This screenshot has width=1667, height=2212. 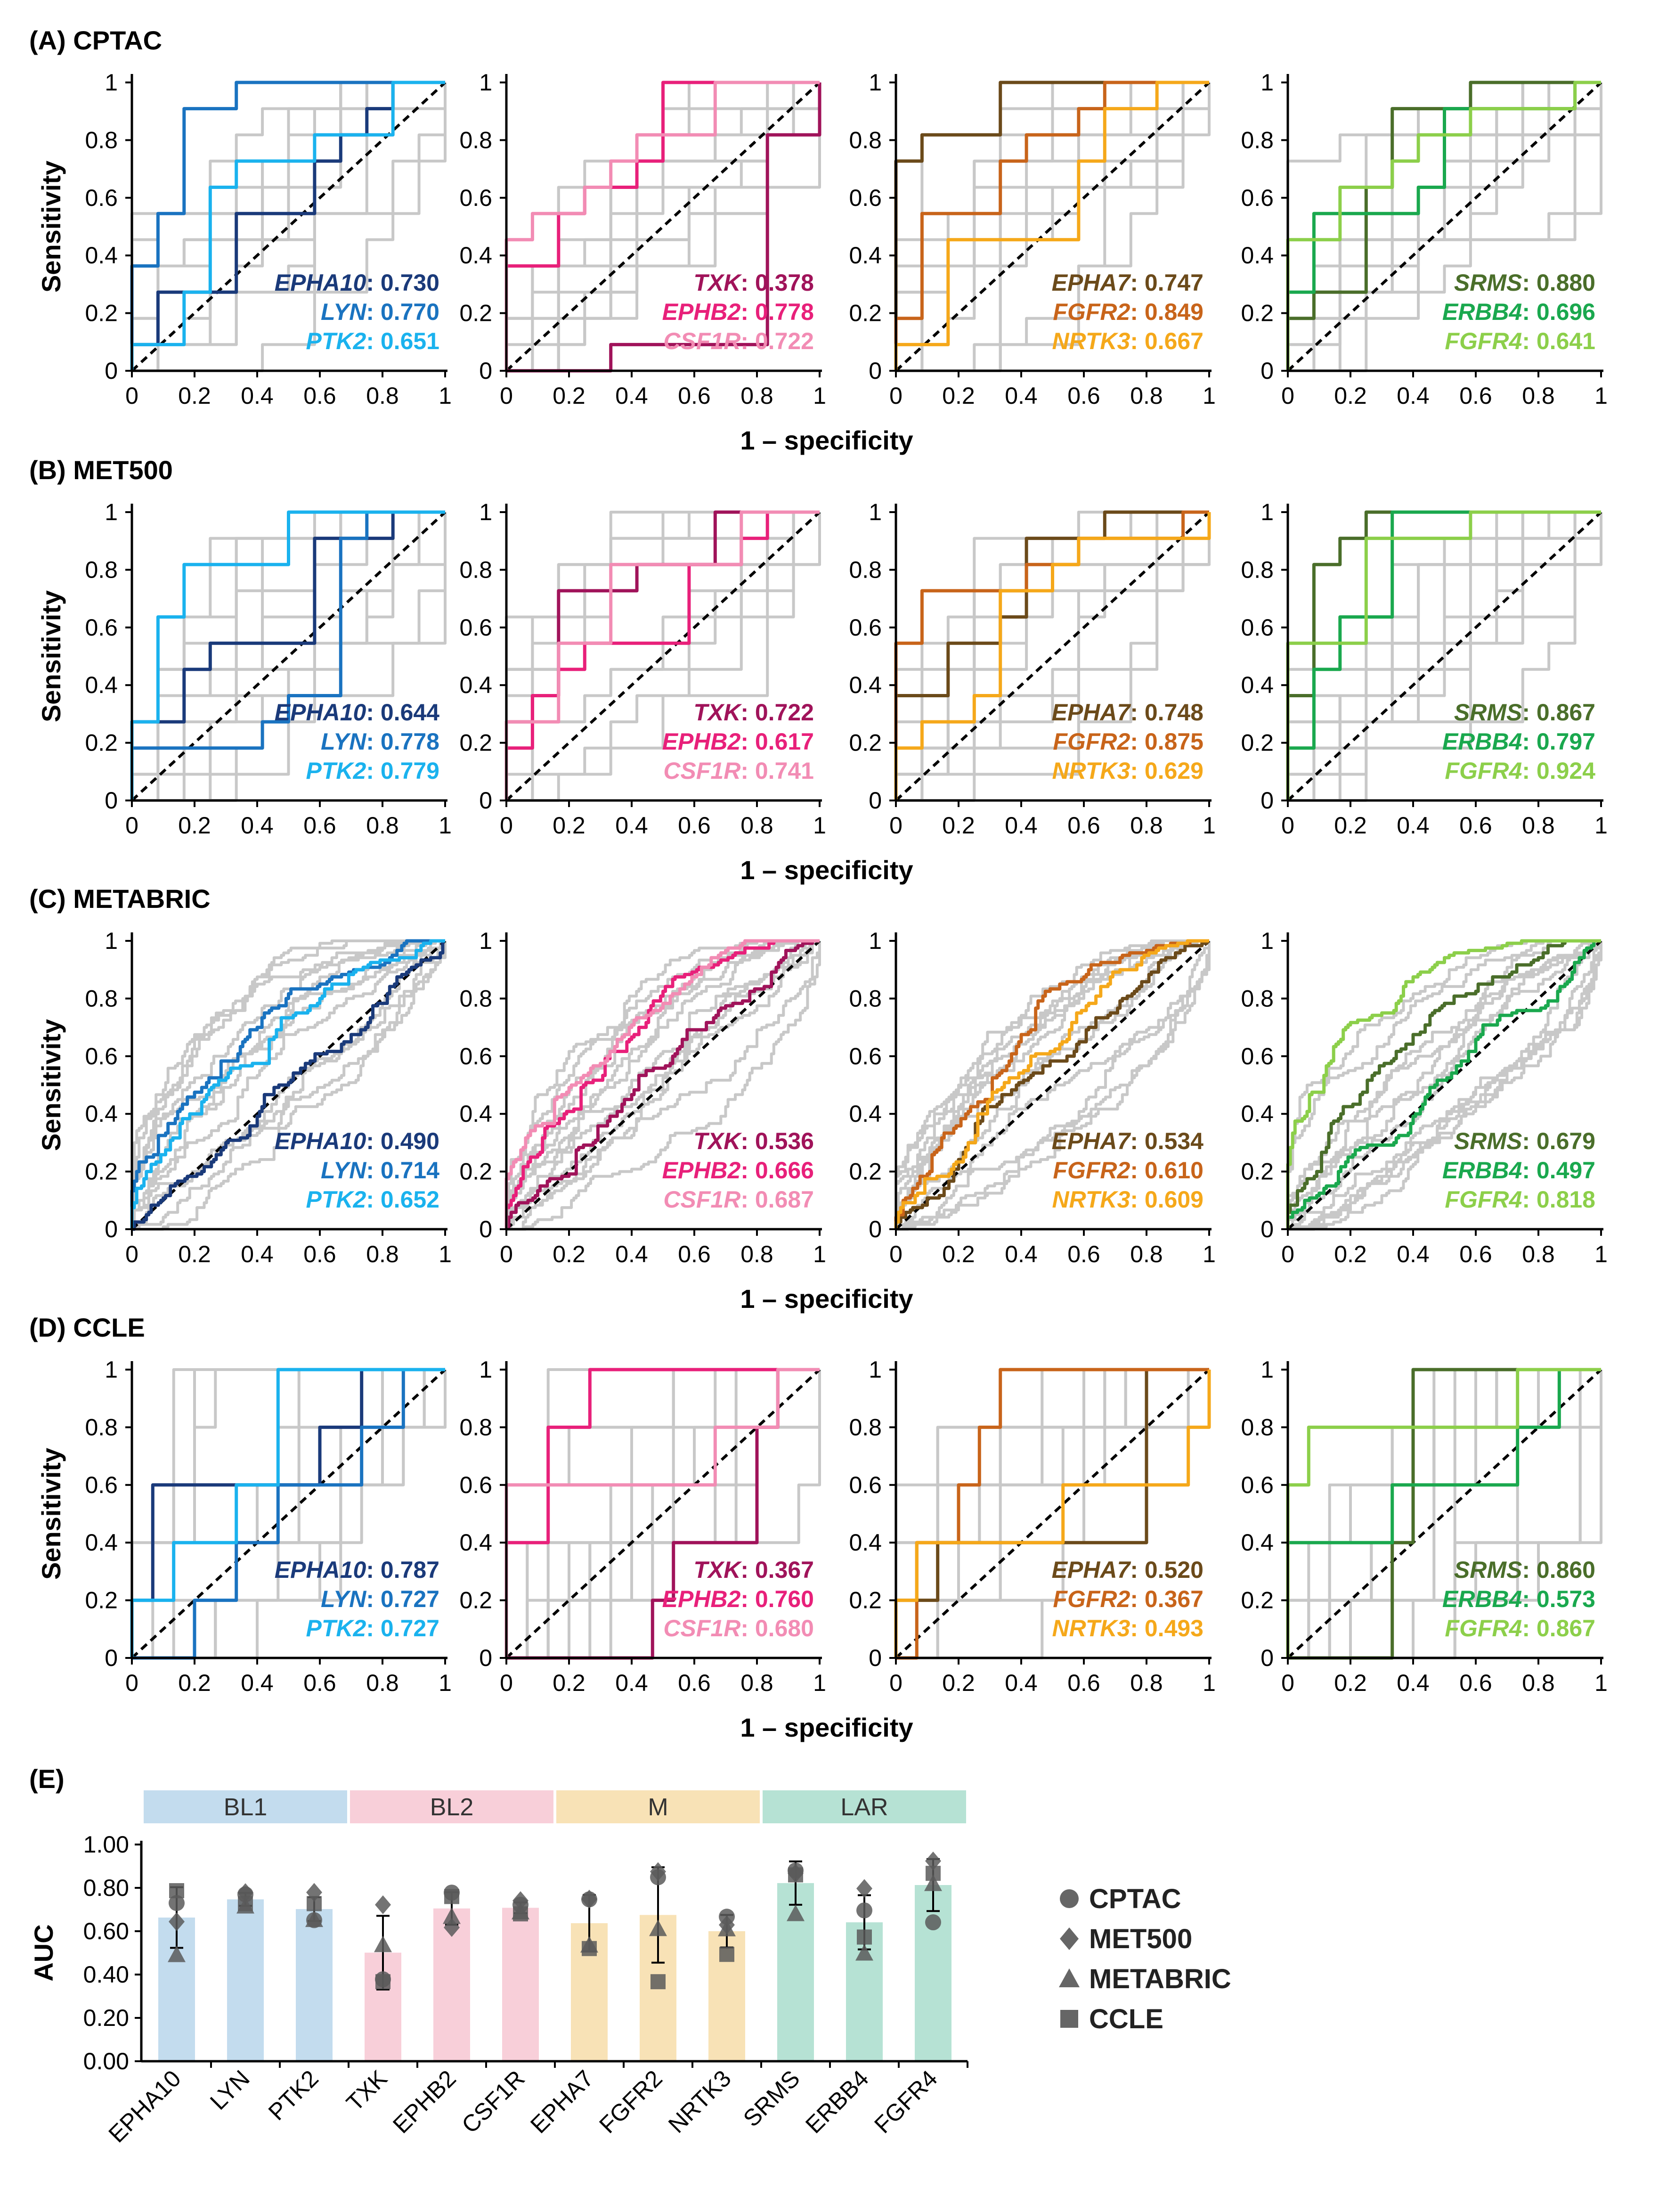 What do you see at coordinates (373, 1628) in the screenshot?
I see `auc-label-ptk2: PTK2: 0.727` at bounding box center [373, 1628].